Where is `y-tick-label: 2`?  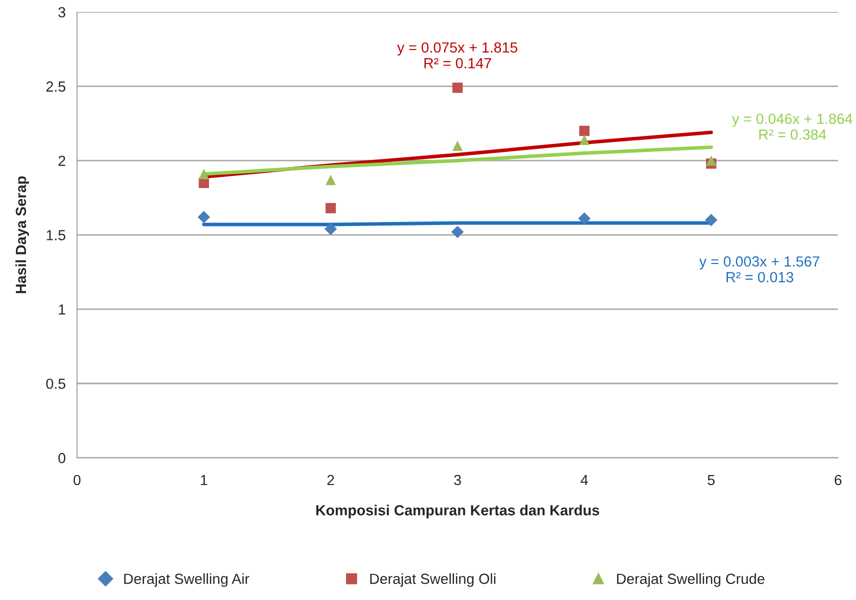 y-tick-label: 2 is located at coordinates (62, 161).